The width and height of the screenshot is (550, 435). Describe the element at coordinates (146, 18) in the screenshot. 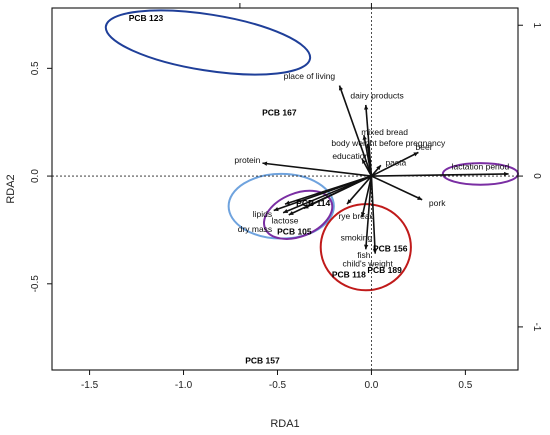

I see `species-label-pcb-123: PCB 123` at that location.